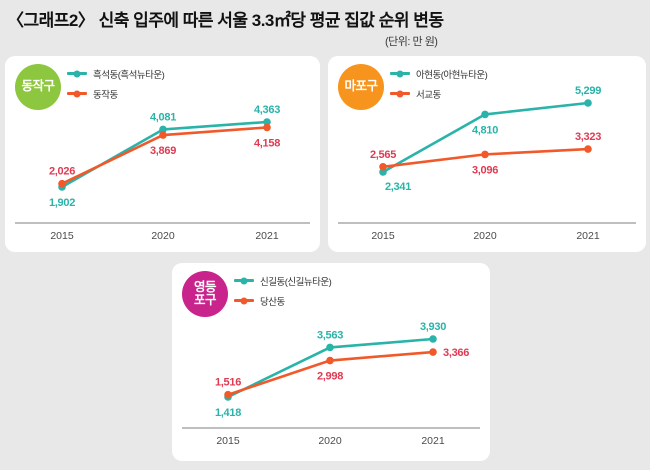 The height and width of the screenshot is (470, 650). Describe the element at coordinates (411, 42) in the screenshot. I see `unit-note: (단위: 만 원)` at that location.